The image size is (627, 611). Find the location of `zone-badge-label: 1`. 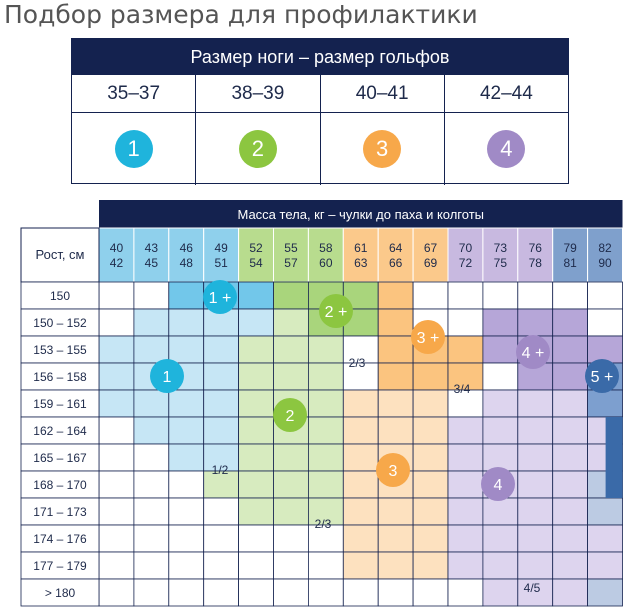

zone-badge-label: 1 is located at coordinates (167, 377).